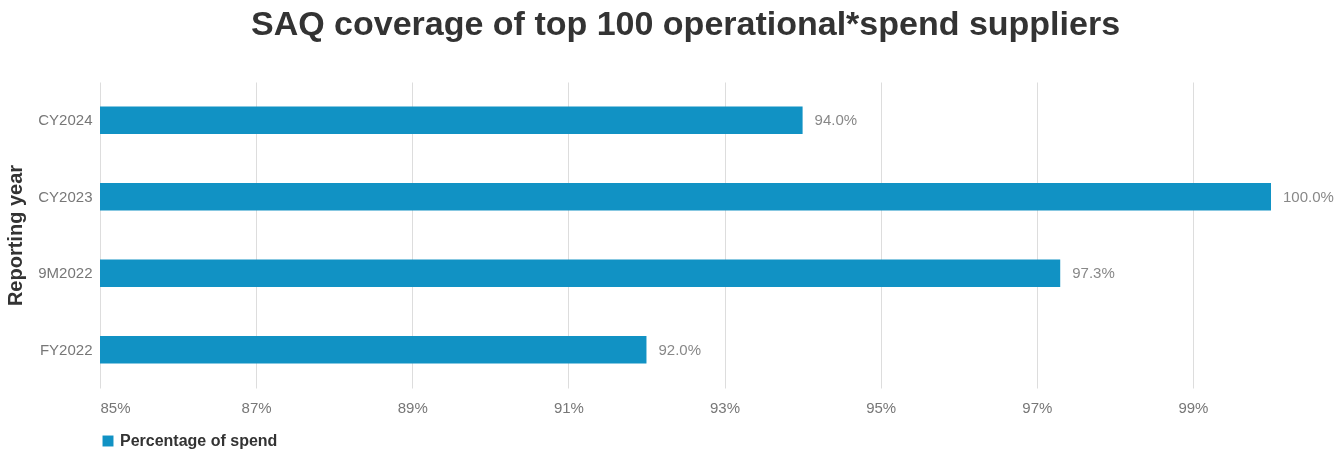  What do you see at coordinates (65, 196) in the screenshot?
I see `y-tick-label: CY2023` at bounding box center [65, 196].